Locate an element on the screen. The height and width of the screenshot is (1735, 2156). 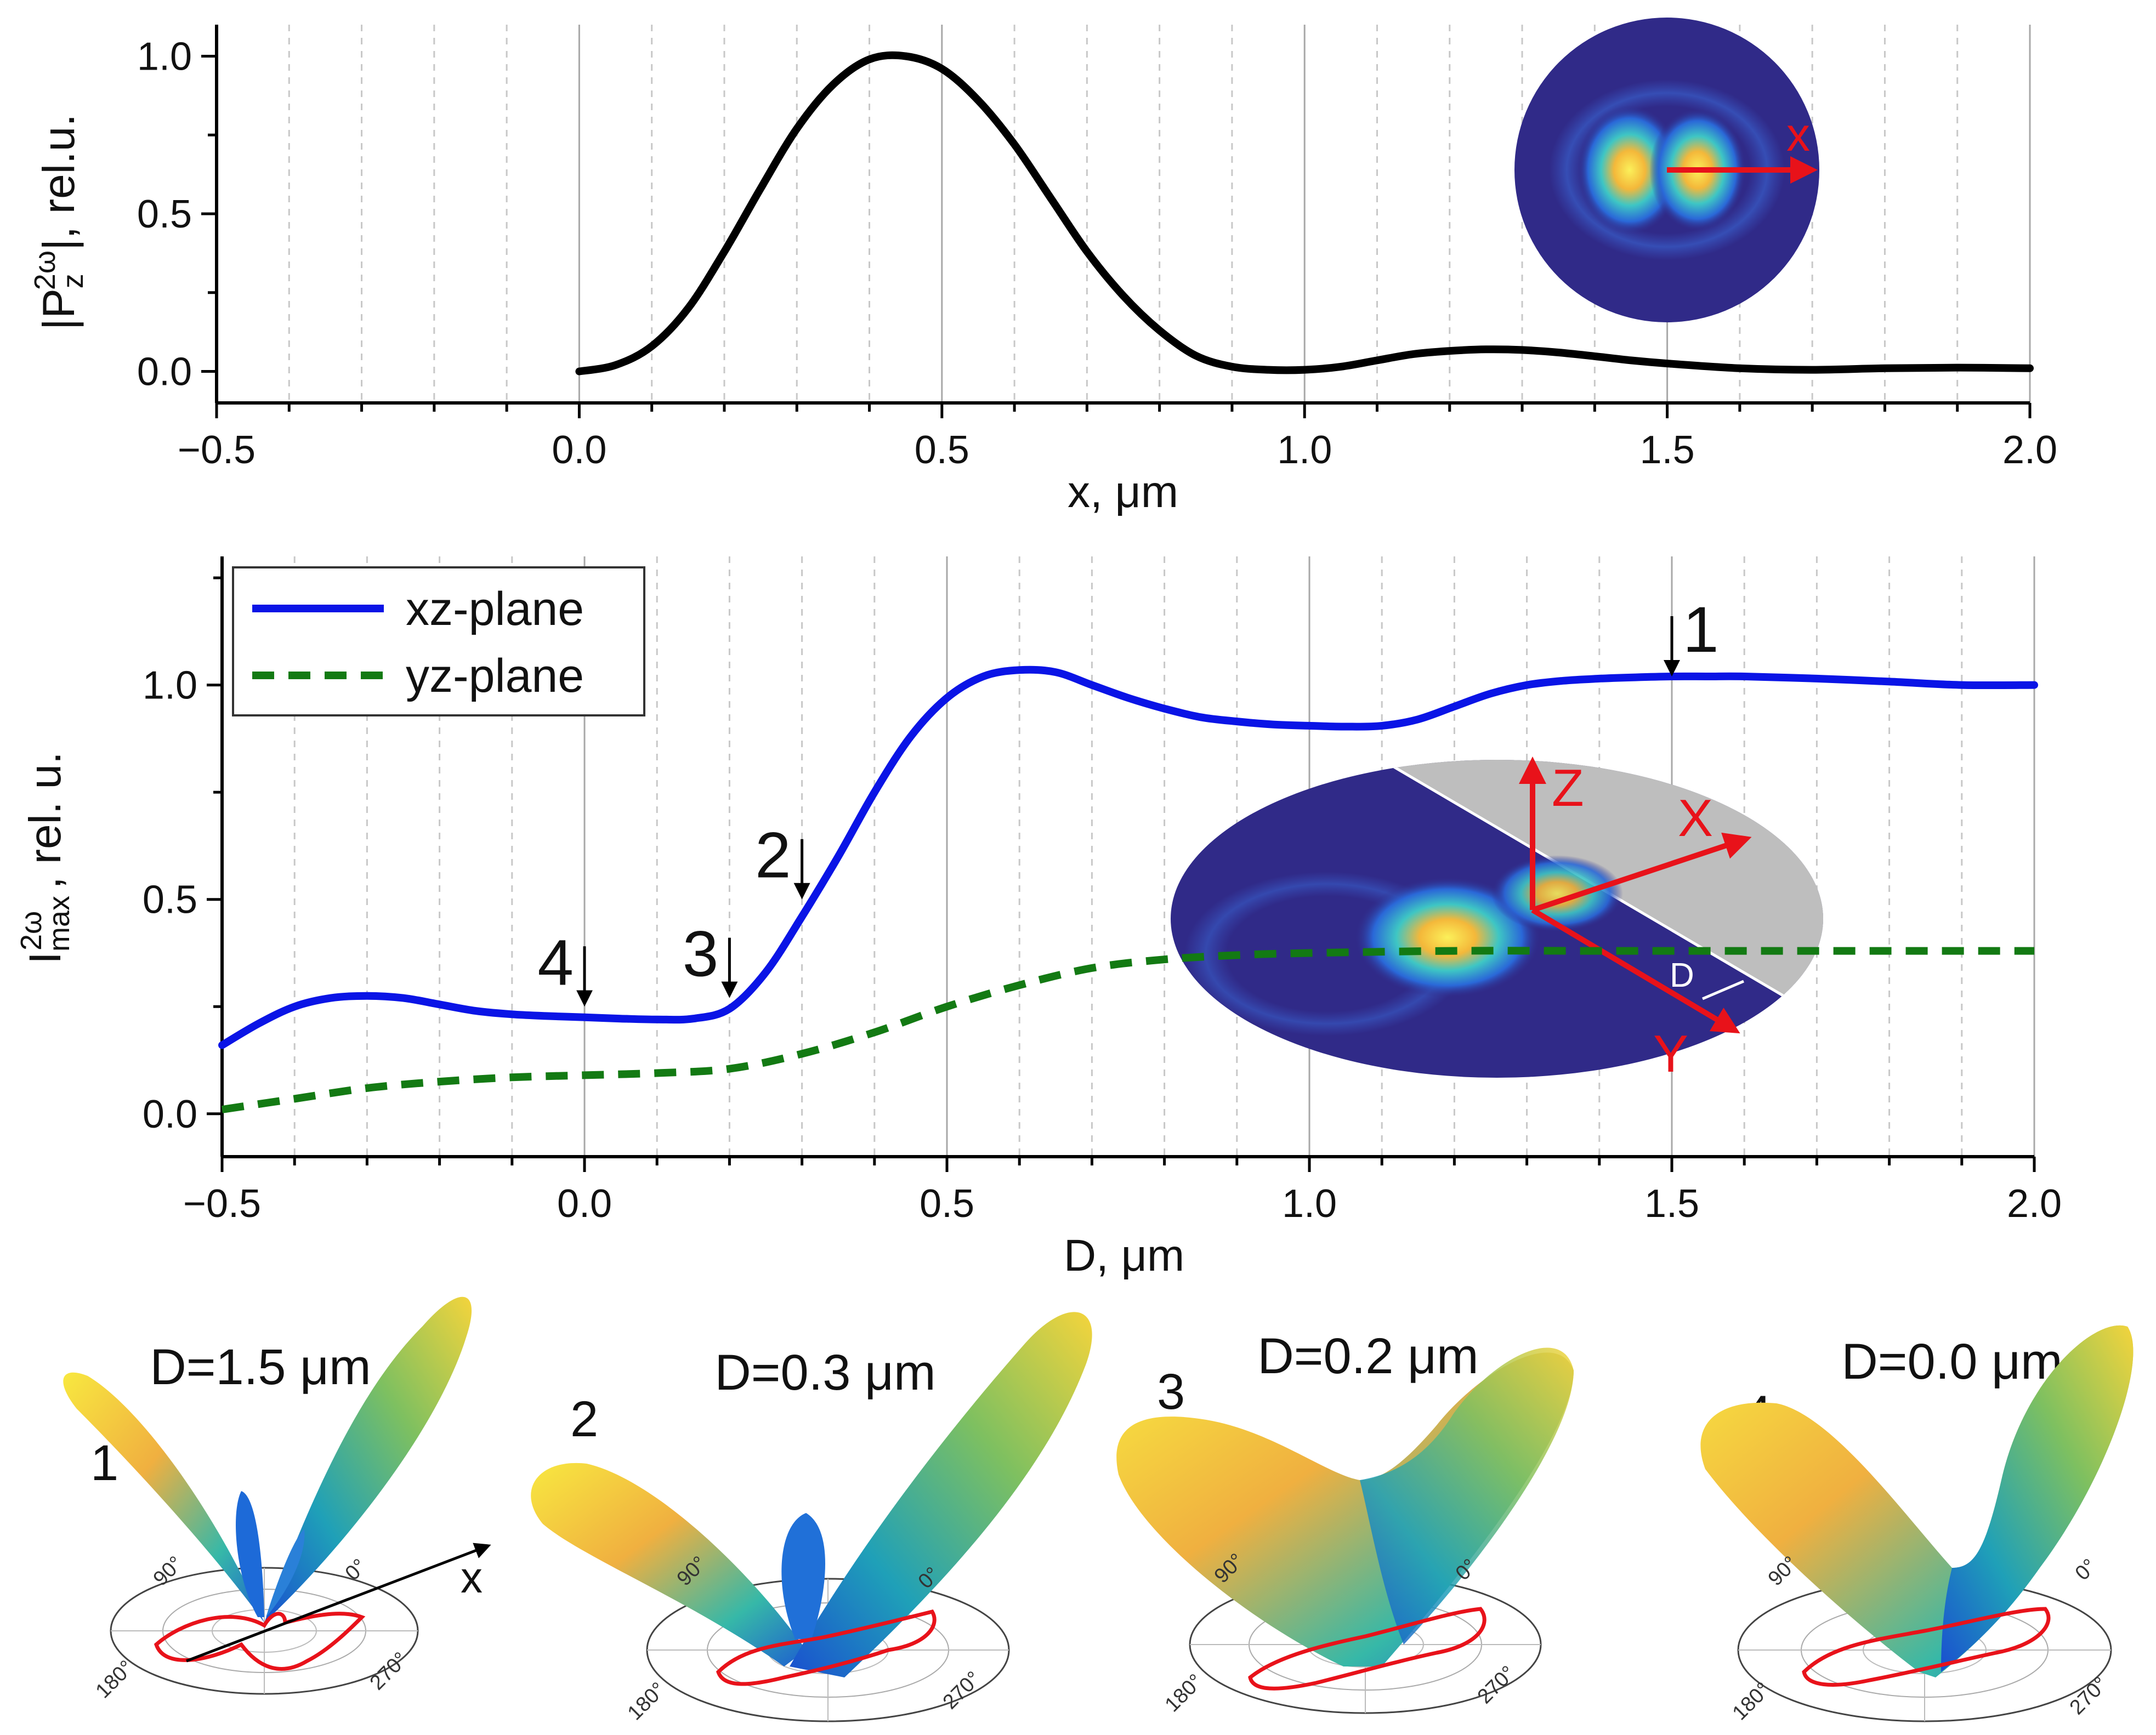
c2-x-tick-label: 0.5 is located at coordinates (947, 1204).